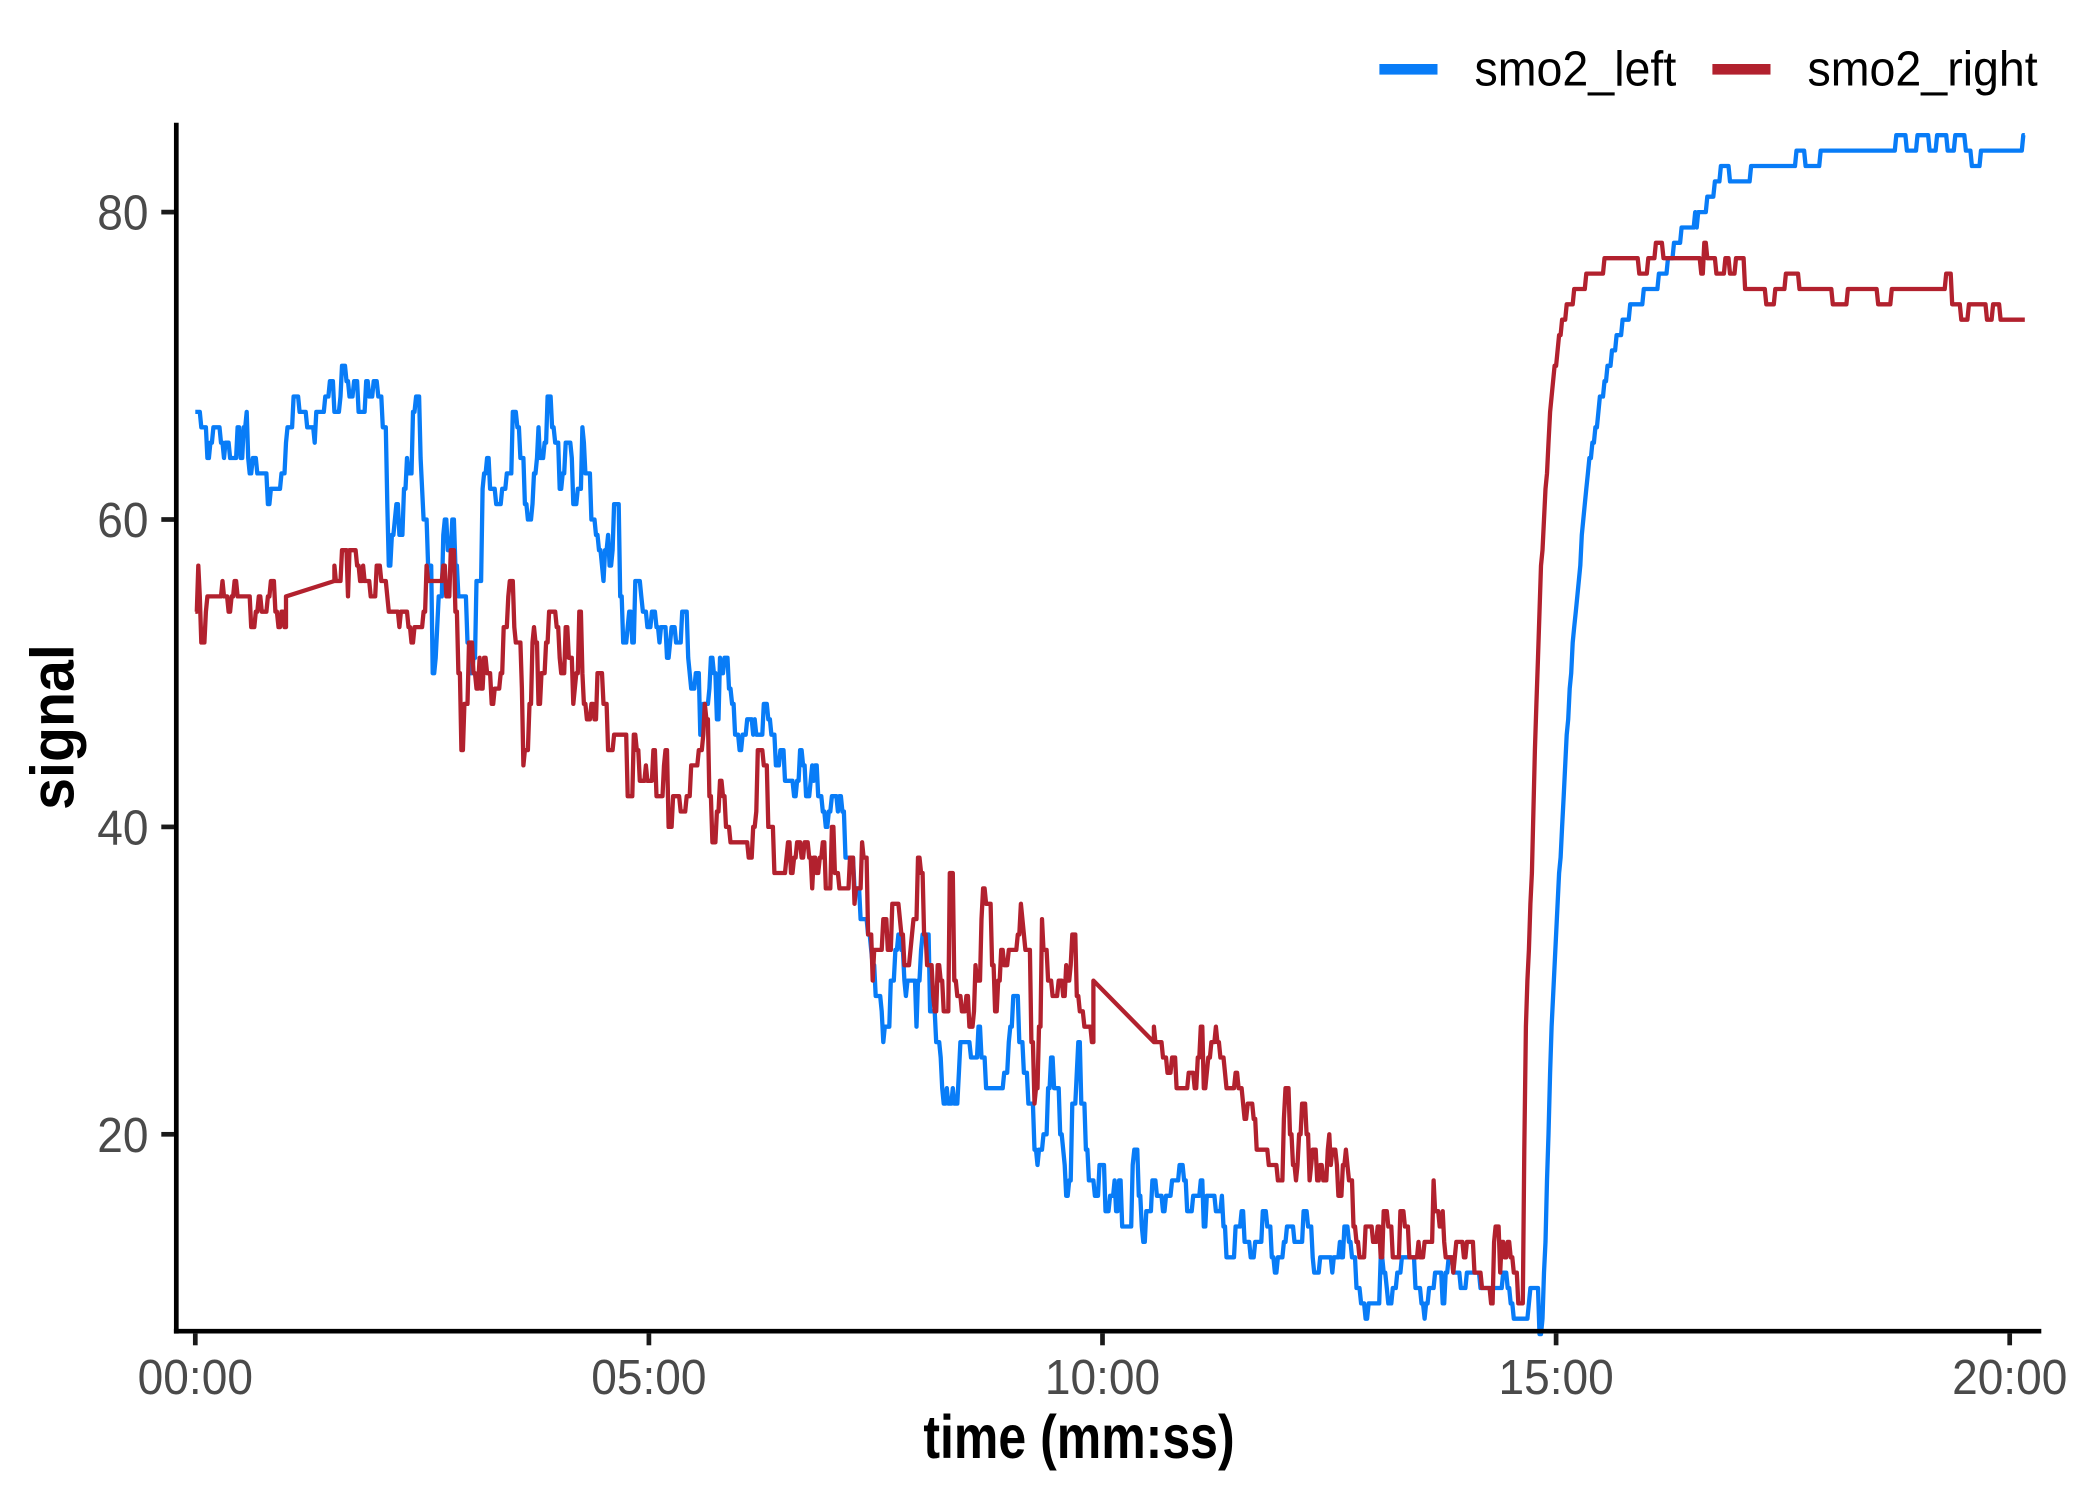 The width and height of the screenshot is (2100, 1500). What do you see at coordinates (1078, 1437) in the screenshot?
I see `svg-text: time (mm:ss)` at bounding box center [1078, 1437].